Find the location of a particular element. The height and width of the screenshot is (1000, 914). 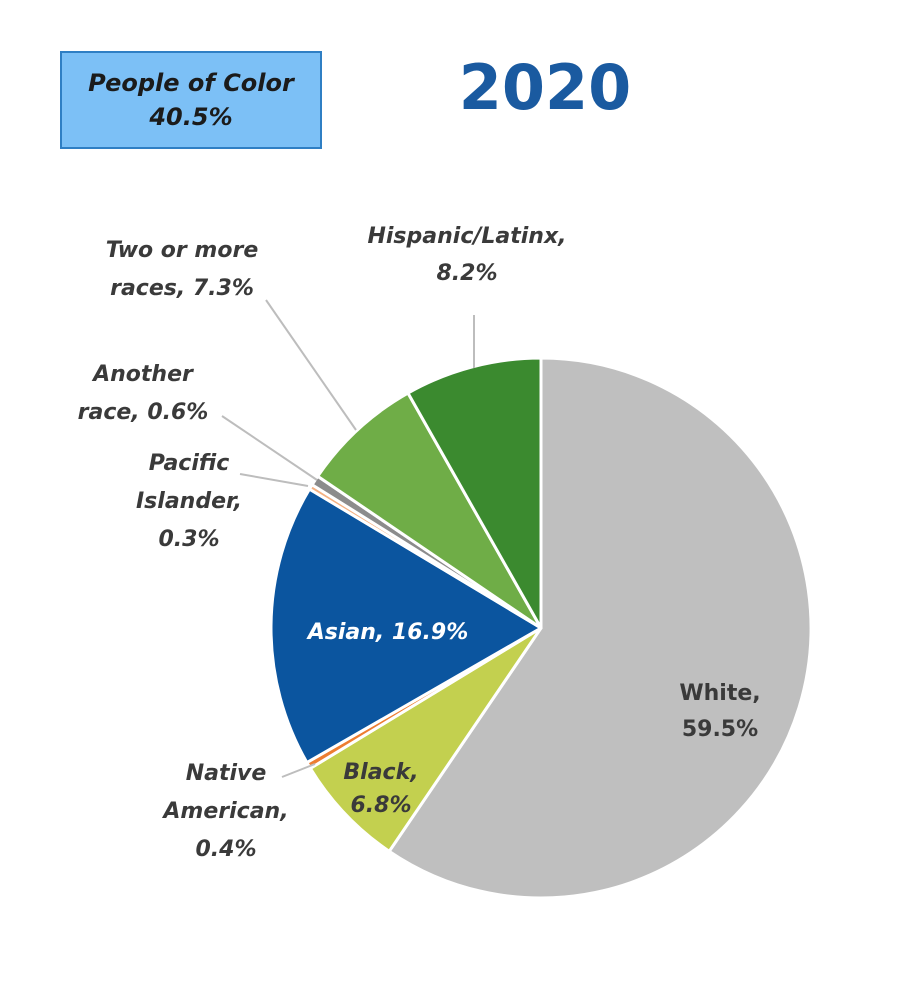

slice-label-line: Native is located at coordinates (226, 773).